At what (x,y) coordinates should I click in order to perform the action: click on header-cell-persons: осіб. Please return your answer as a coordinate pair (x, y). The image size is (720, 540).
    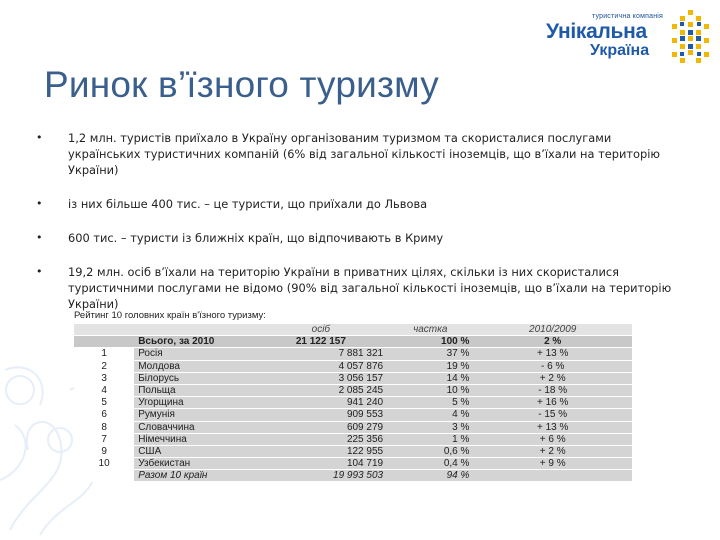
    Looking at the image, I should click on (321, 330).